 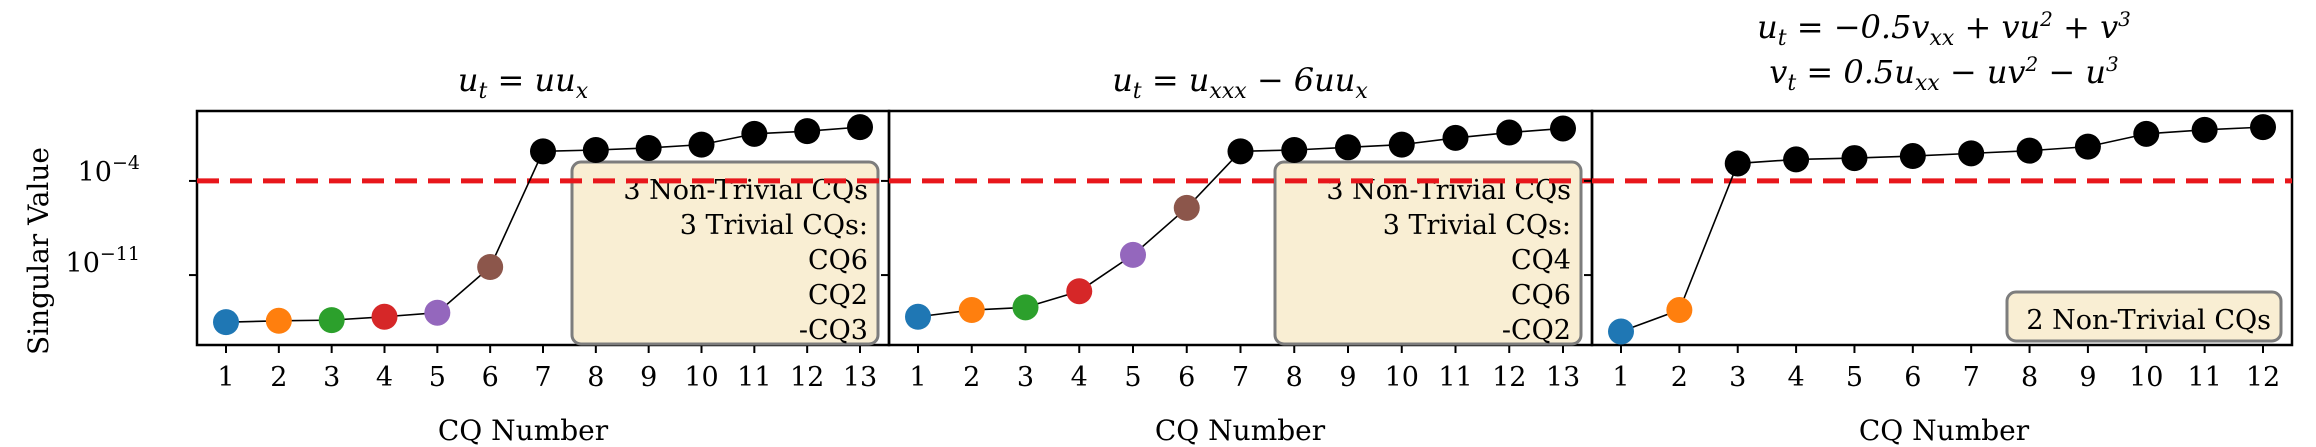 What do you see at coordinates (2087, 146) in the screenshot?
I see `data-point-cq9` at bounding box center [2087, 146].